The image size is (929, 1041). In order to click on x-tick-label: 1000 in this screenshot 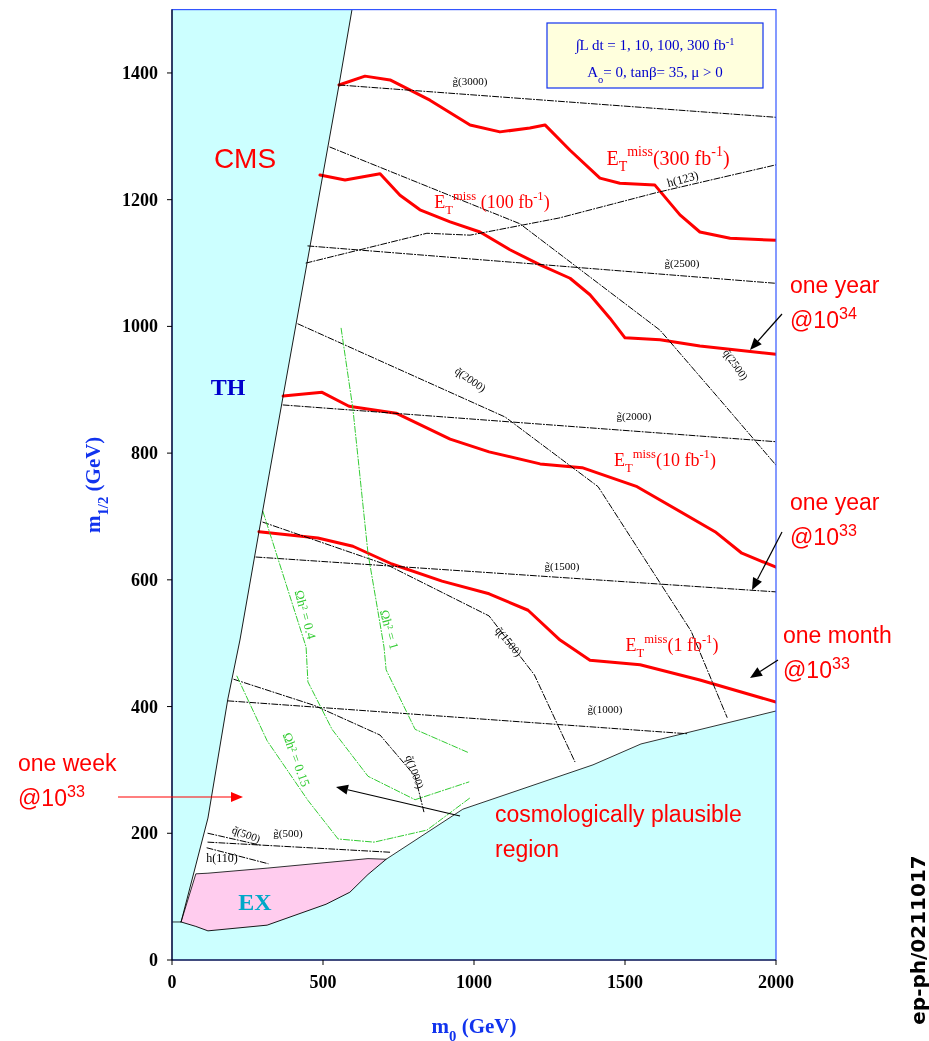, I will do `click(474, 982)`.